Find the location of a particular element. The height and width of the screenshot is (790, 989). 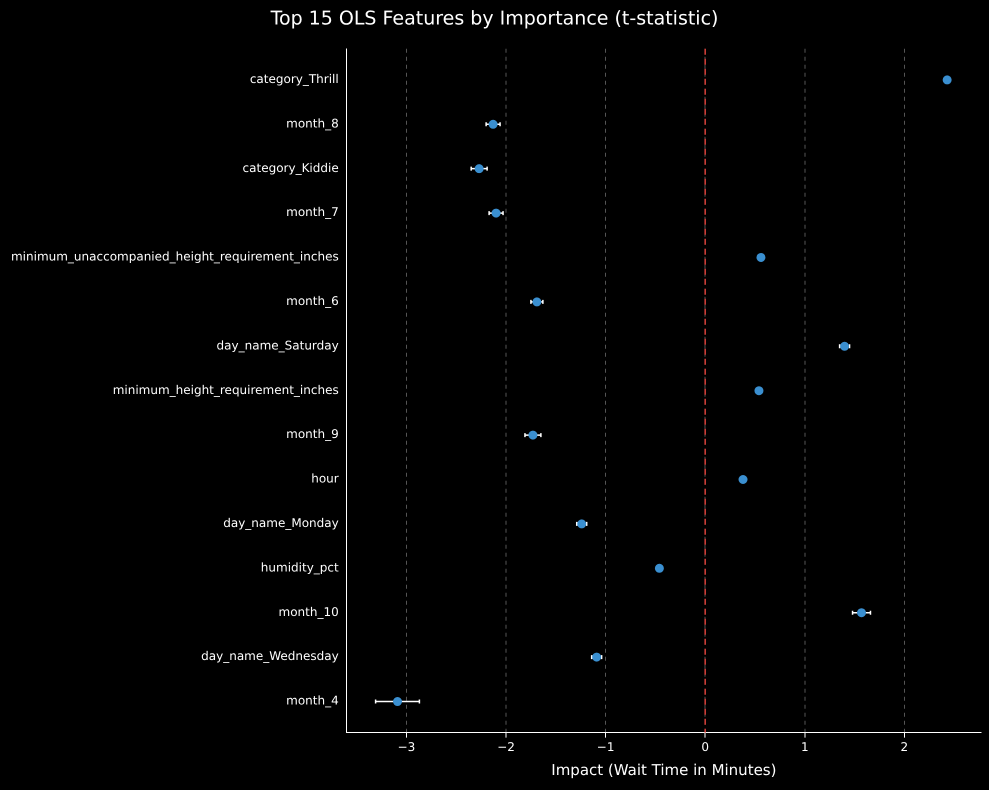

x-tick-label: −3 is located at coordinates (407, 747).